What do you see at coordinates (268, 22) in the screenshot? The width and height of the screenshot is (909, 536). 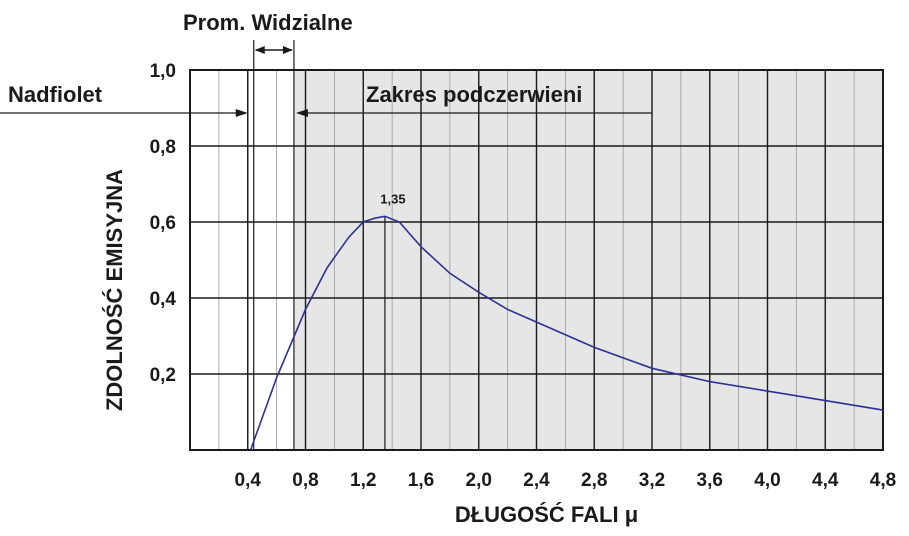 I see `visible-band-label: Prom. Widzialne` at bounding box center [268, 22].